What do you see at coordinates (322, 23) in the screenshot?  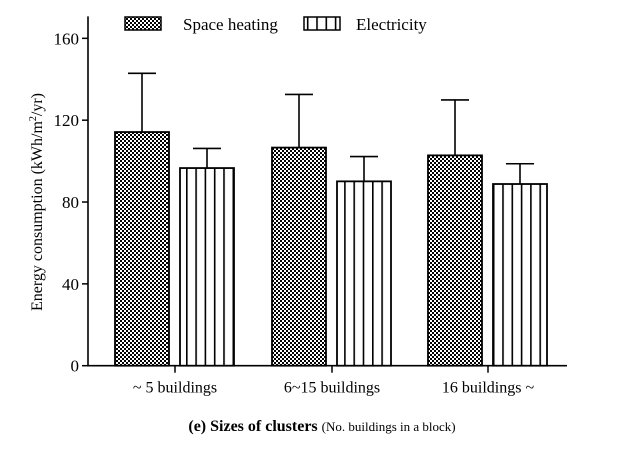 I see `legend-swatch-electricity` at bounding box center [322, 23].